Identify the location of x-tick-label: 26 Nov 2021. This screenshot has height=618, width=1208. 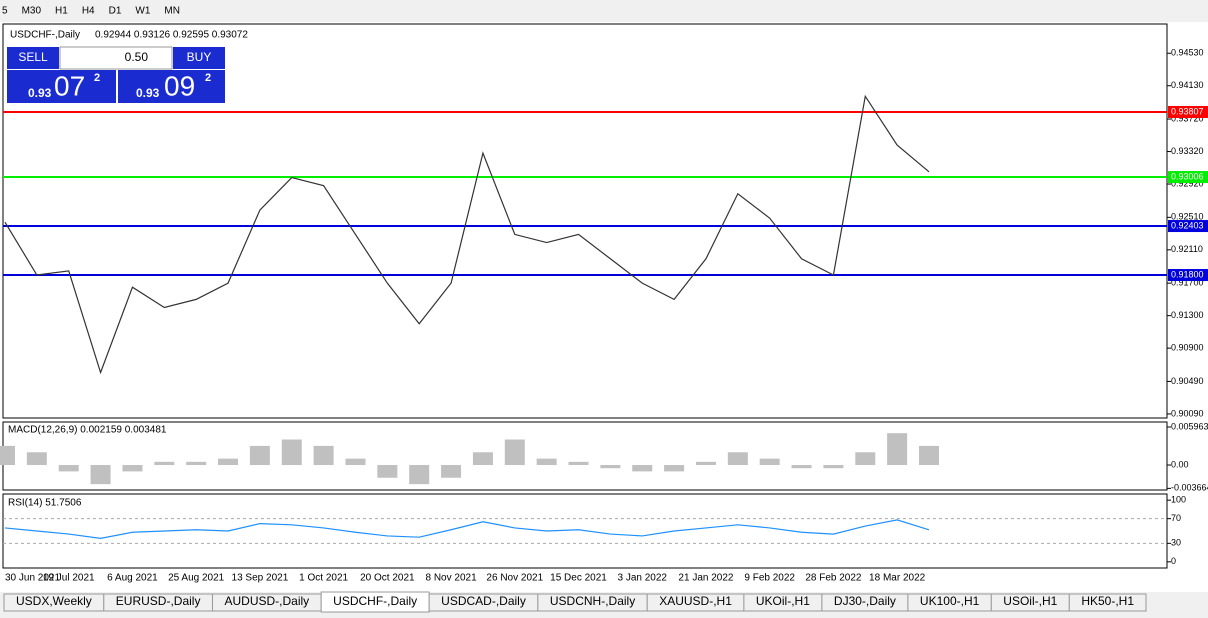
(514, 578).